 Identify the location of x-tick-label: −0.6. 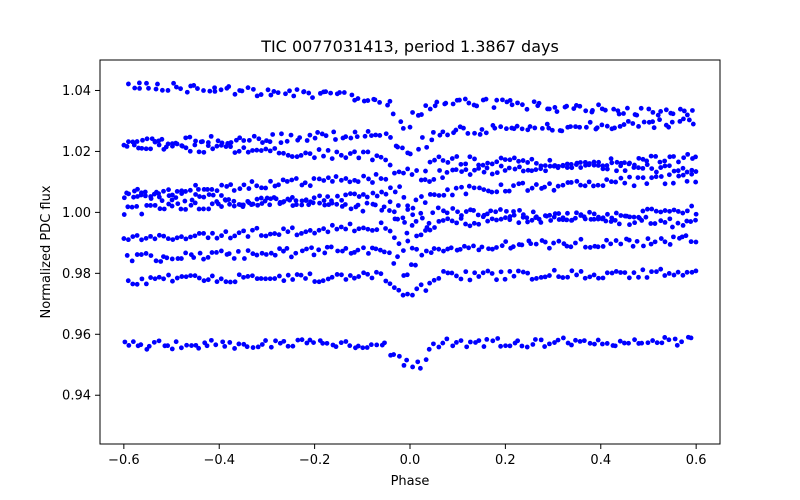
(124, 460).